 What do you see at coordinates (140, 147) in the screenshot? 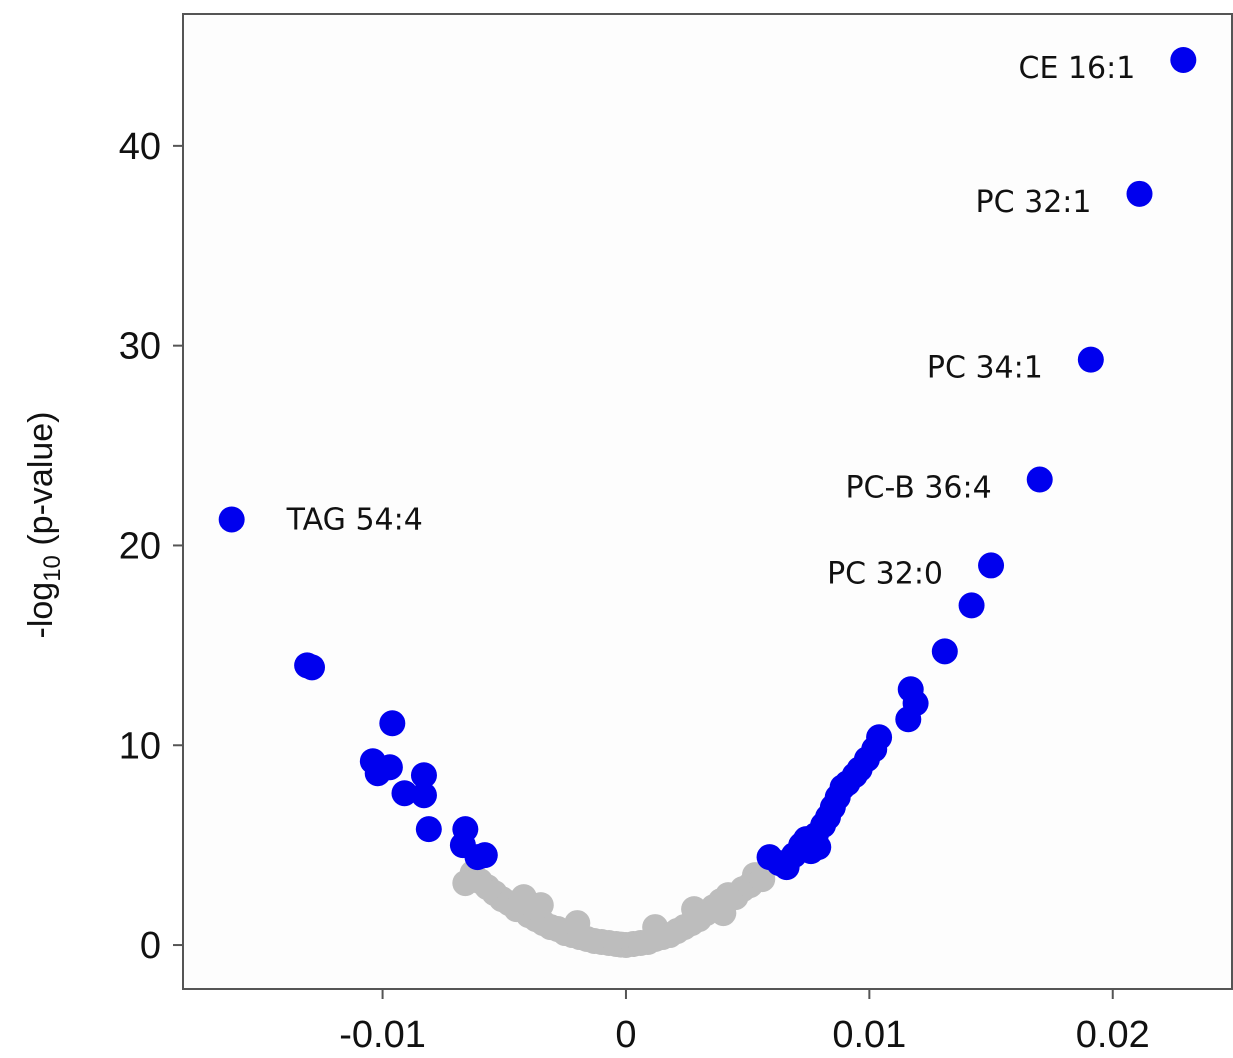
I see `y-tick-label: 40` at bounding box center [140, 147].